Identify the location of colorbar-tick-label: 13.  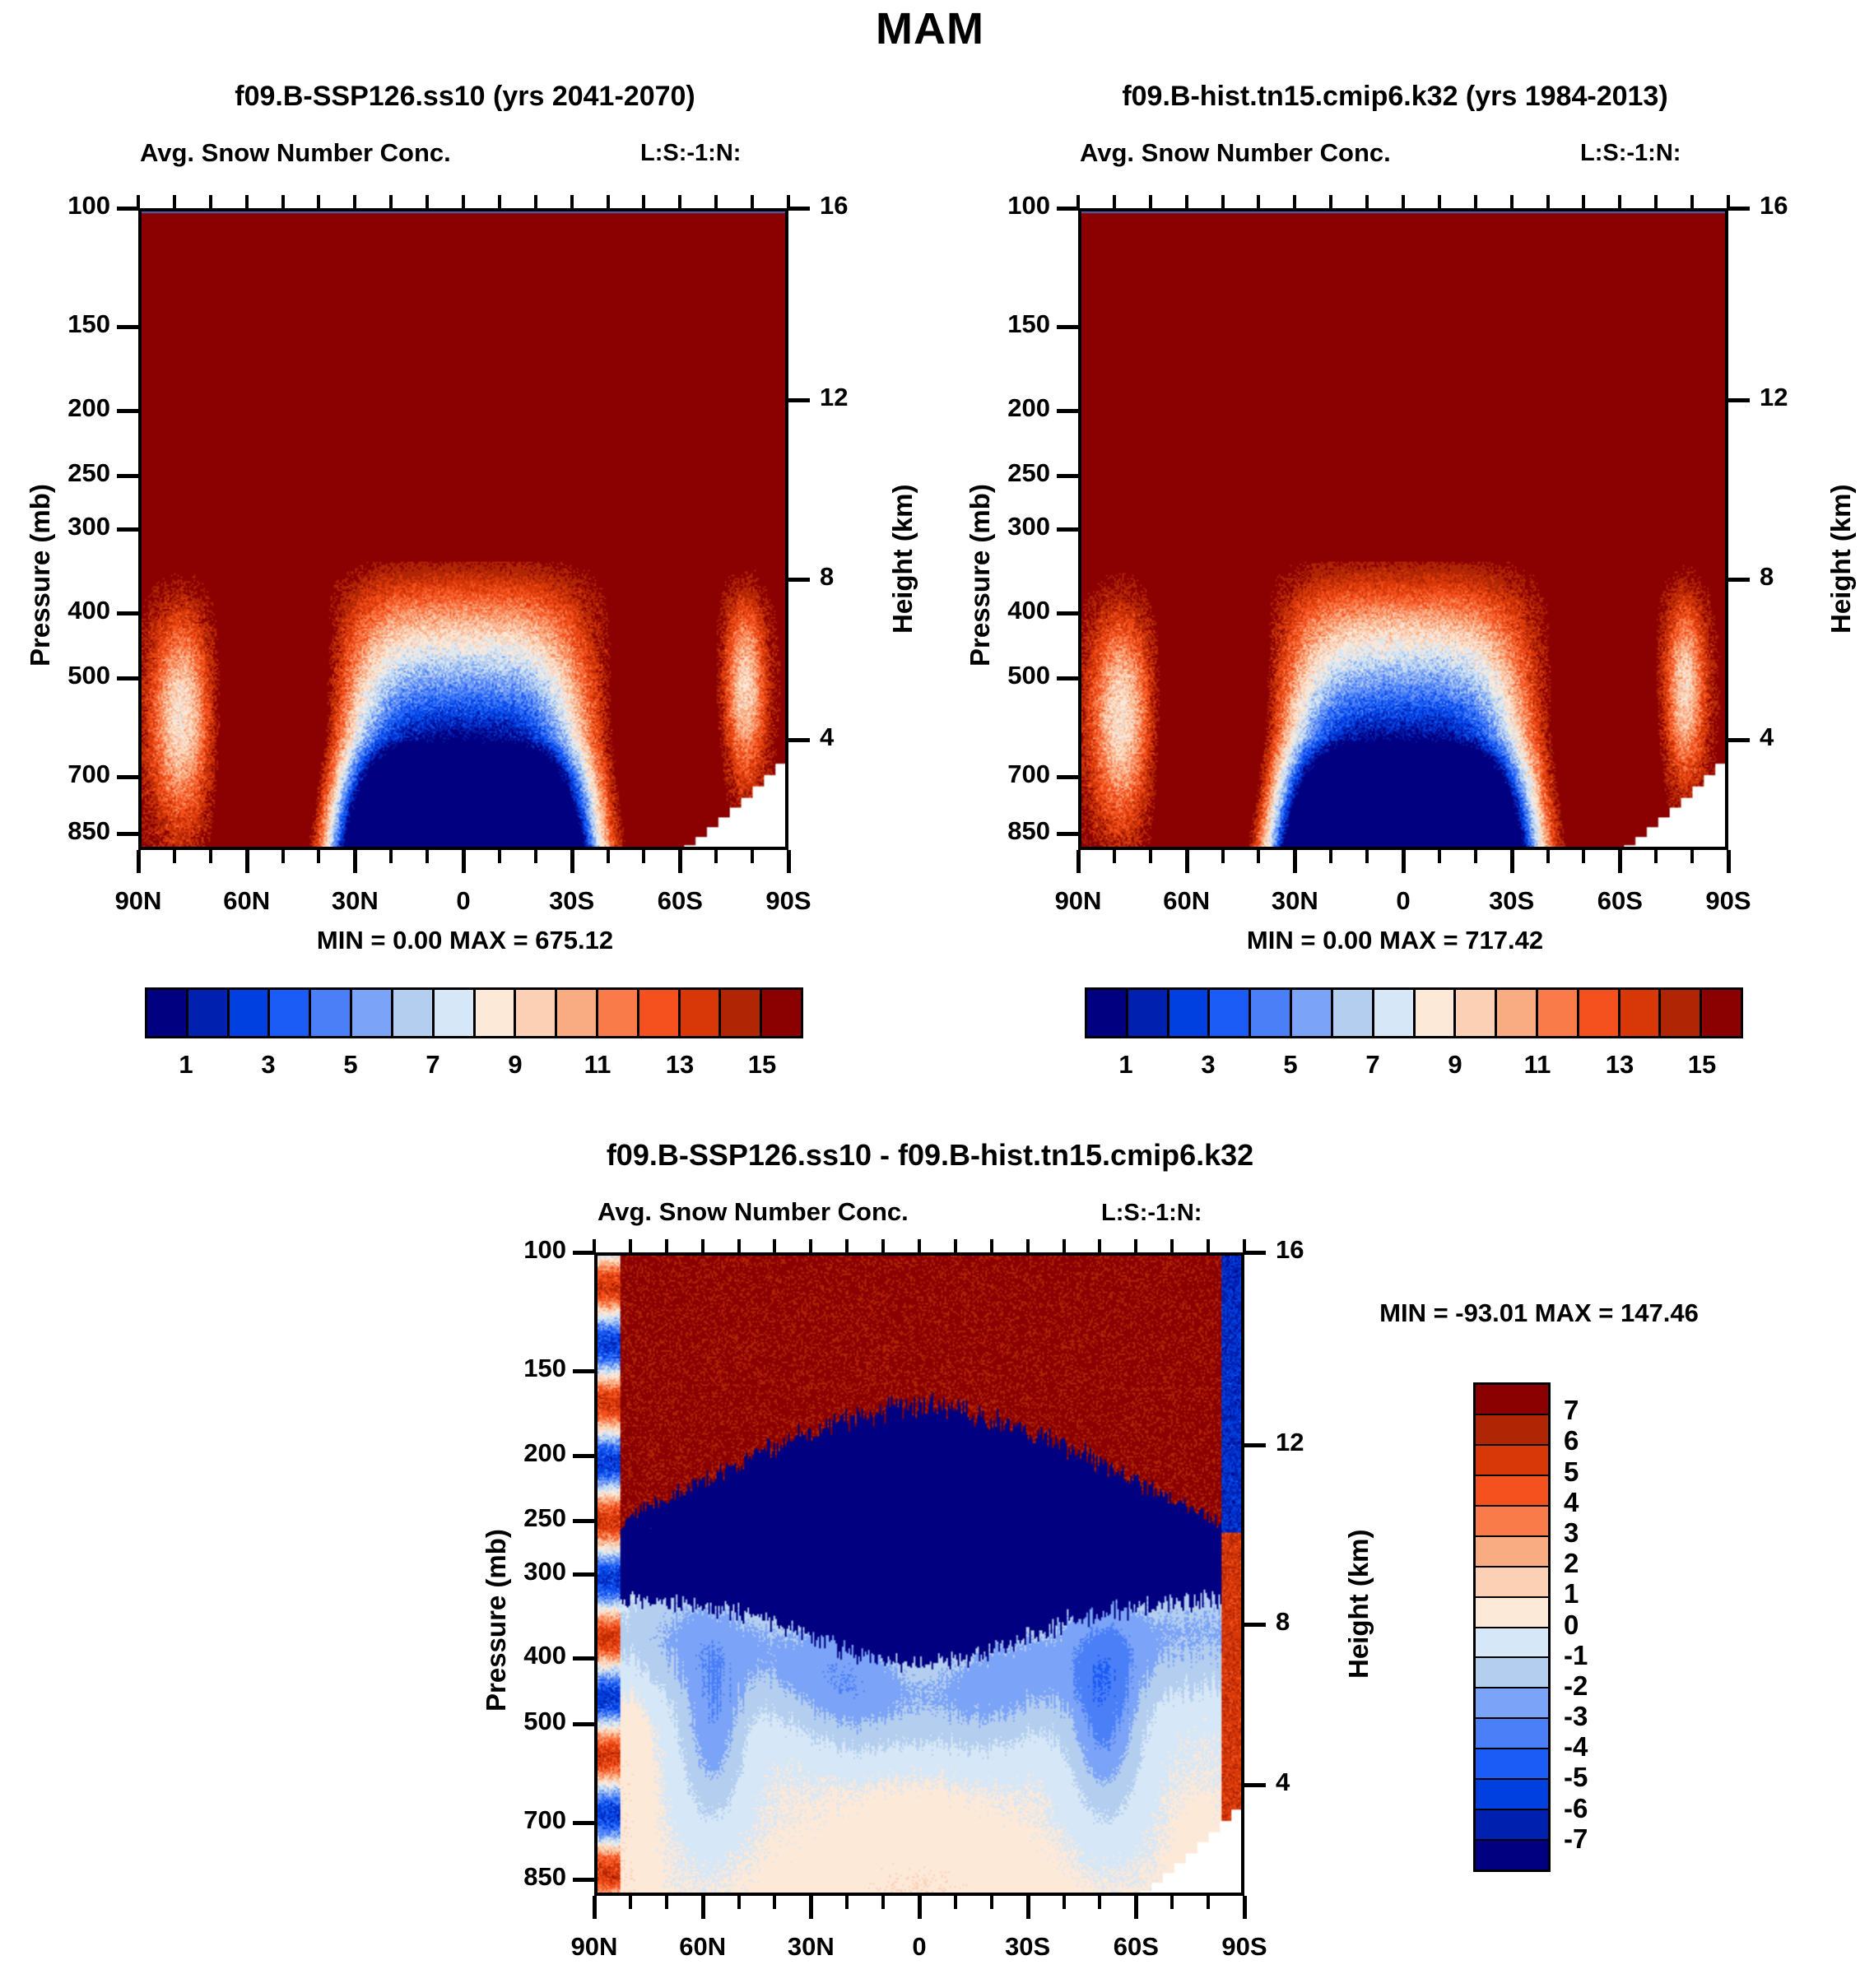
(680, 1064).